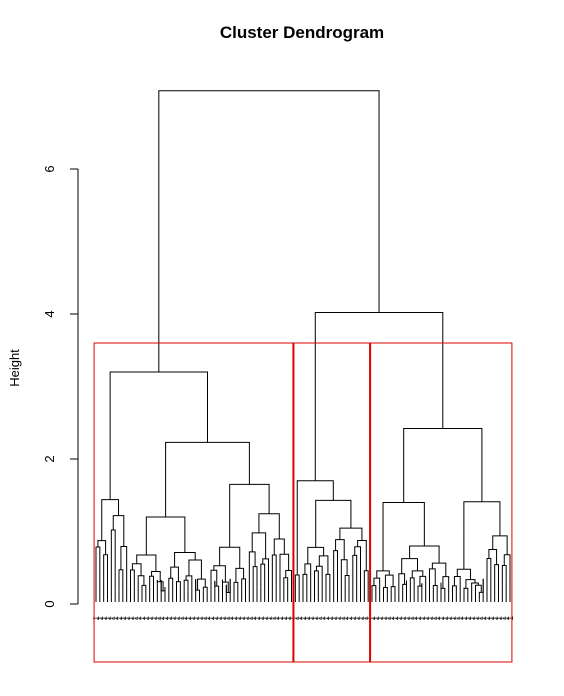 Image resolution: width=564 pixels, height=696 pixels. What do you see at coordinates (49, 168) in the screenshot?
I see `y-tick-label: 6` at bounding box center [49, 168].